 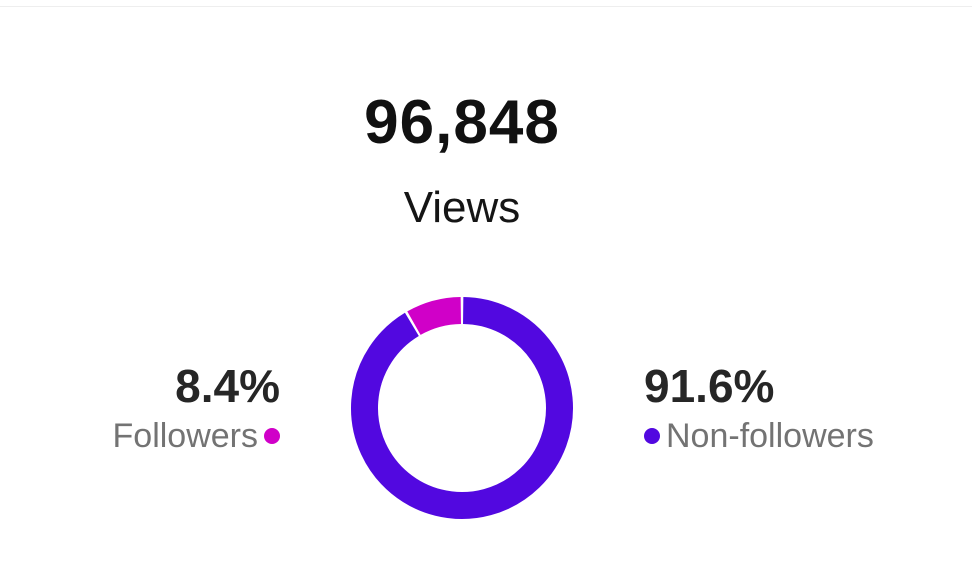 I want to click on total-views-value: 96,848, so click(x=462, y=122).